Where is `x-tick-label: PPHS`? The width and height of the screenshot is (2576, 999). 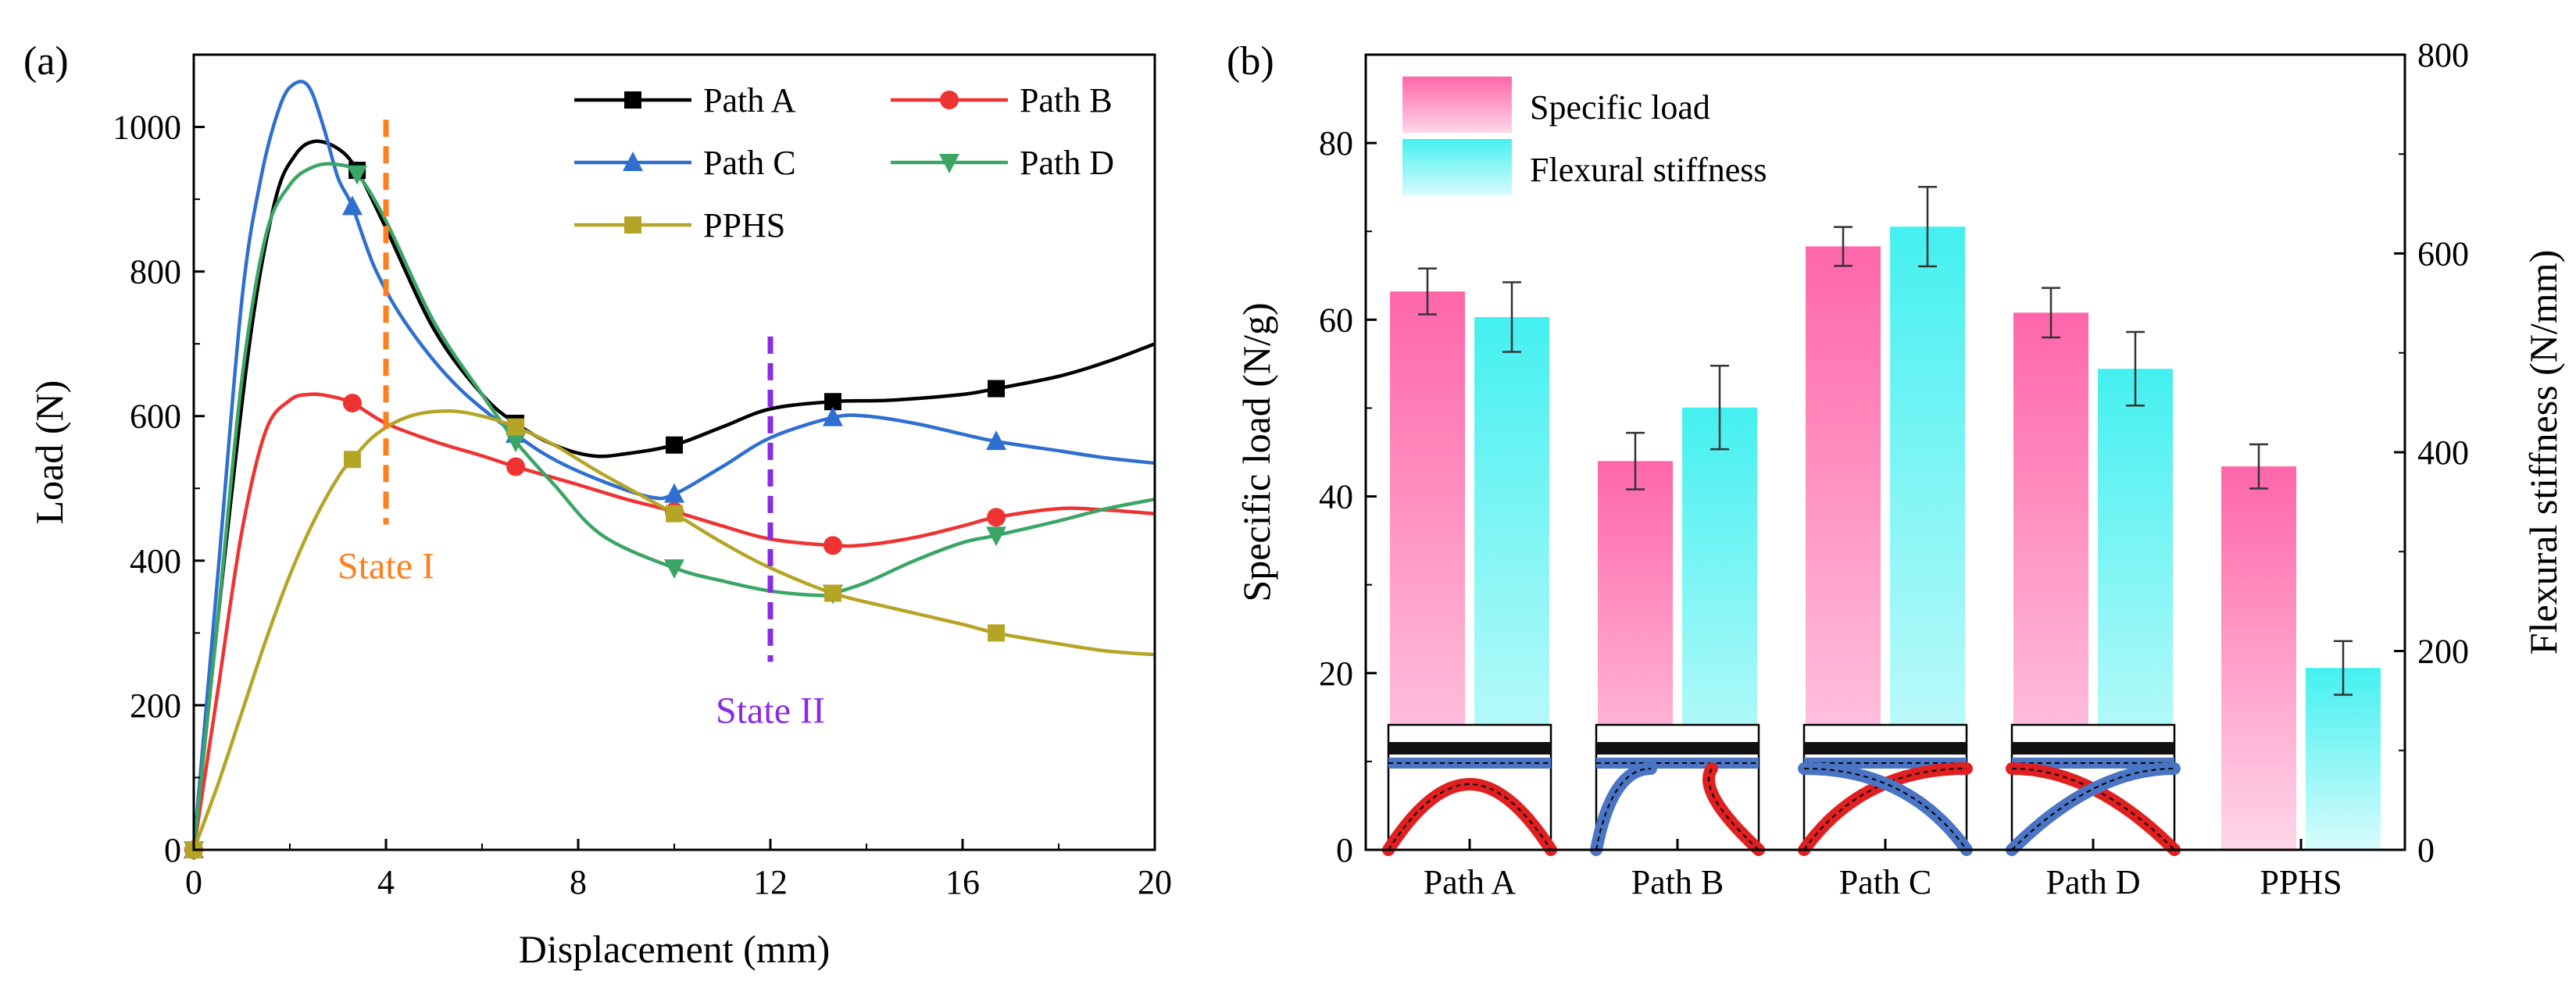
x-tick-label: PPHS is located at coordinates (2301, 882).